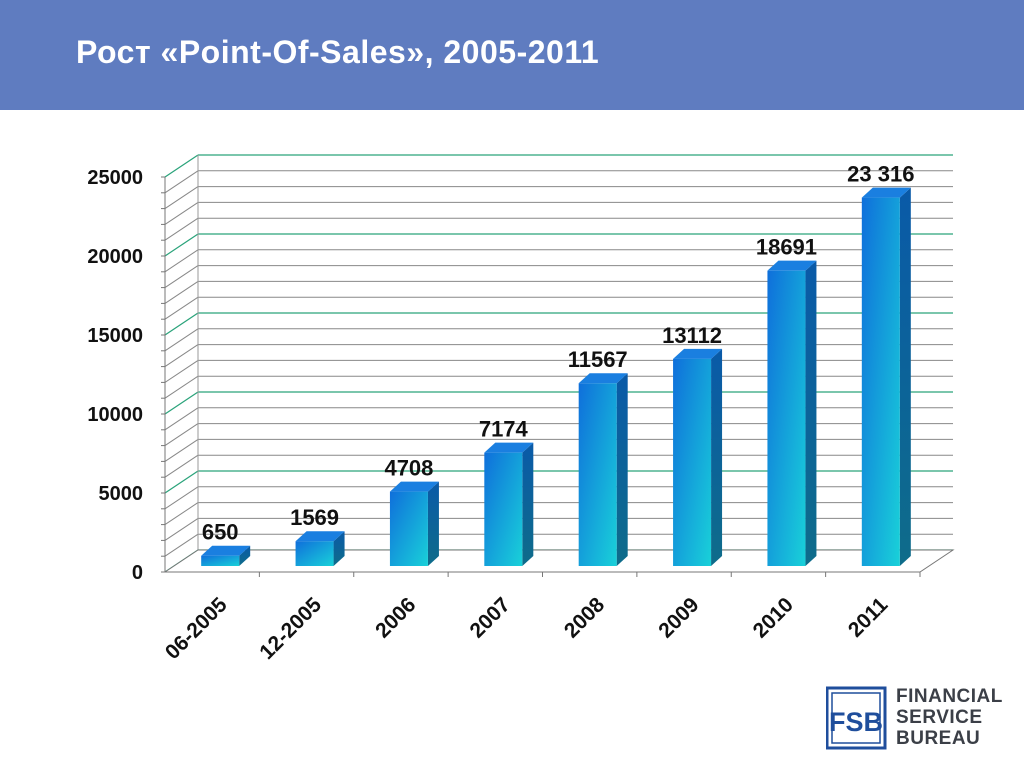 This screenshot has height=768, width=1024. What do you see at coordinates (338, 52) in the screenshot?
I see `slide-title: Рост «Point-Of-Sales», 2005-2011` at bounding box center [338, 52].